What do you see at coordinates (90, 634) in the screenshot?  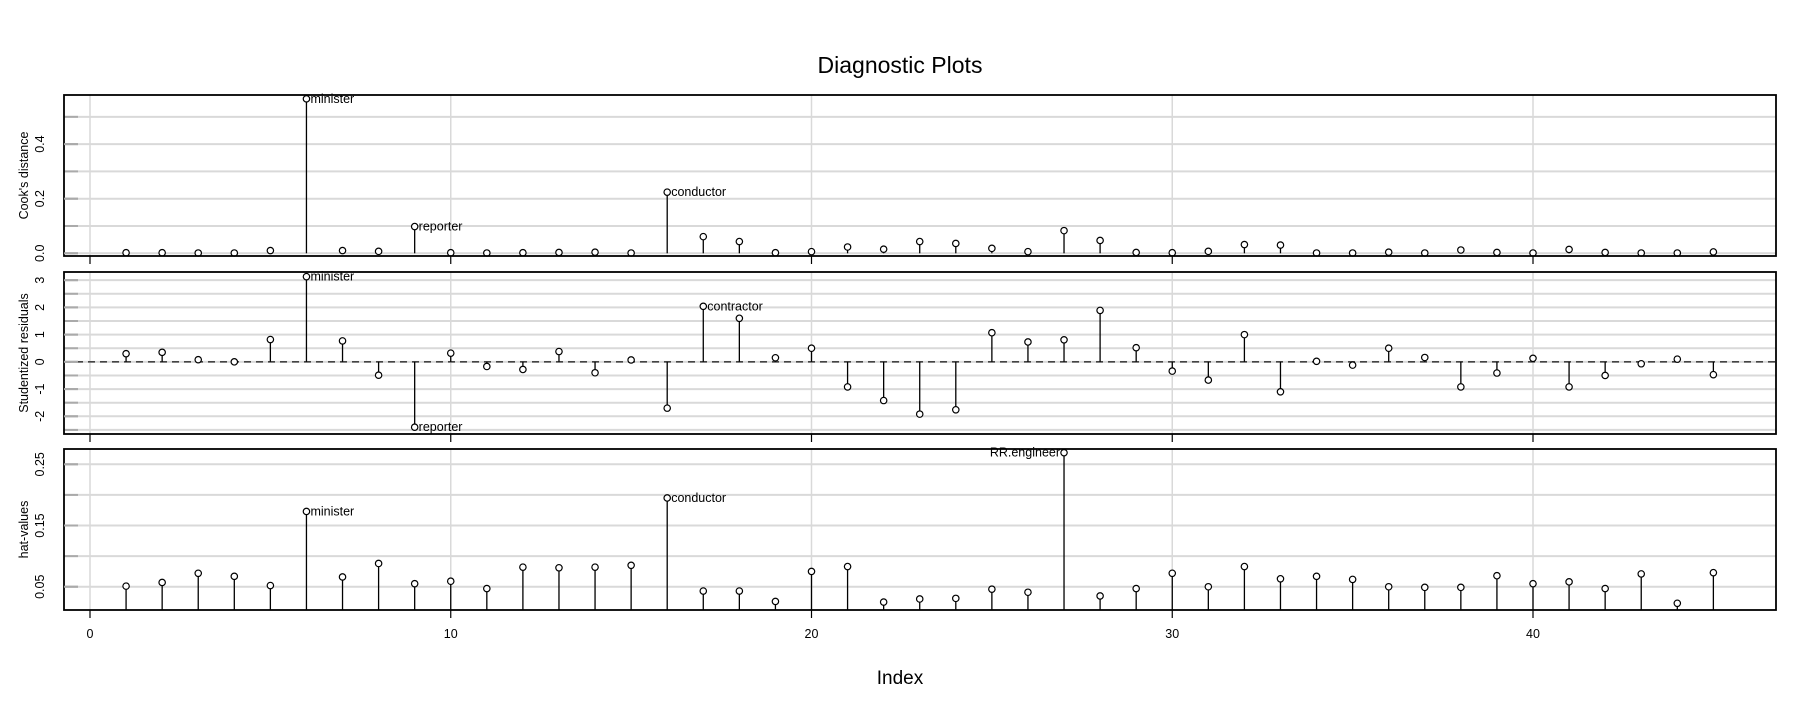 I see `x-tick-label: 0` at bounding box center [90, 634].